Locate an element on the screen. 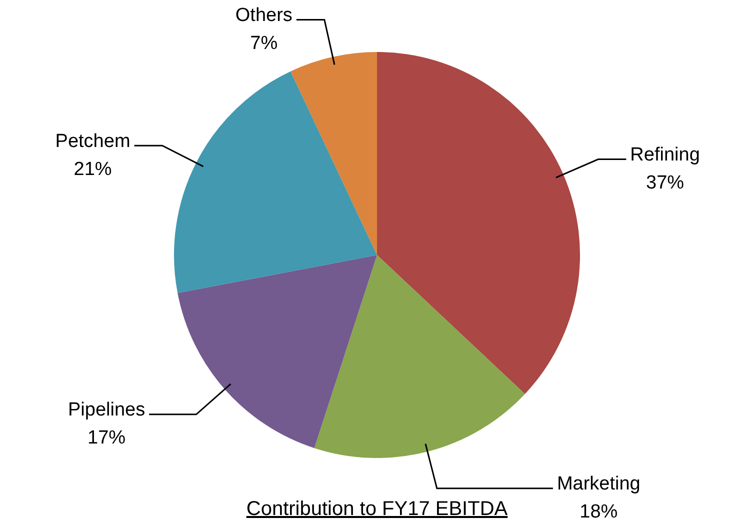 The height and width of the screenshot is (527, 754). data-label: 17% is located at coordinates (107, 438).